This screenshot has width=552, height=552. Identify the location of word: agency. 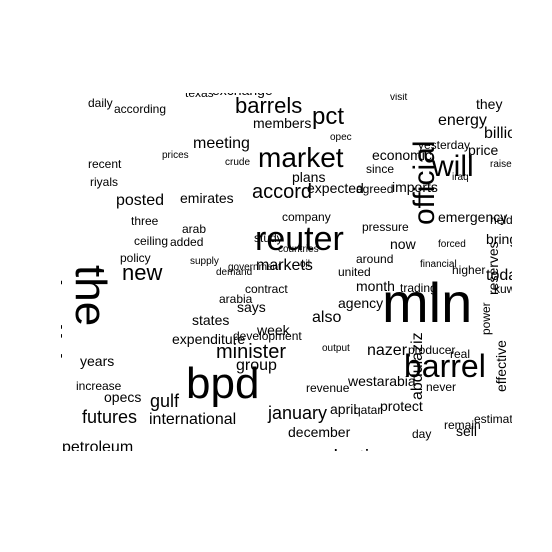
(361, 303).